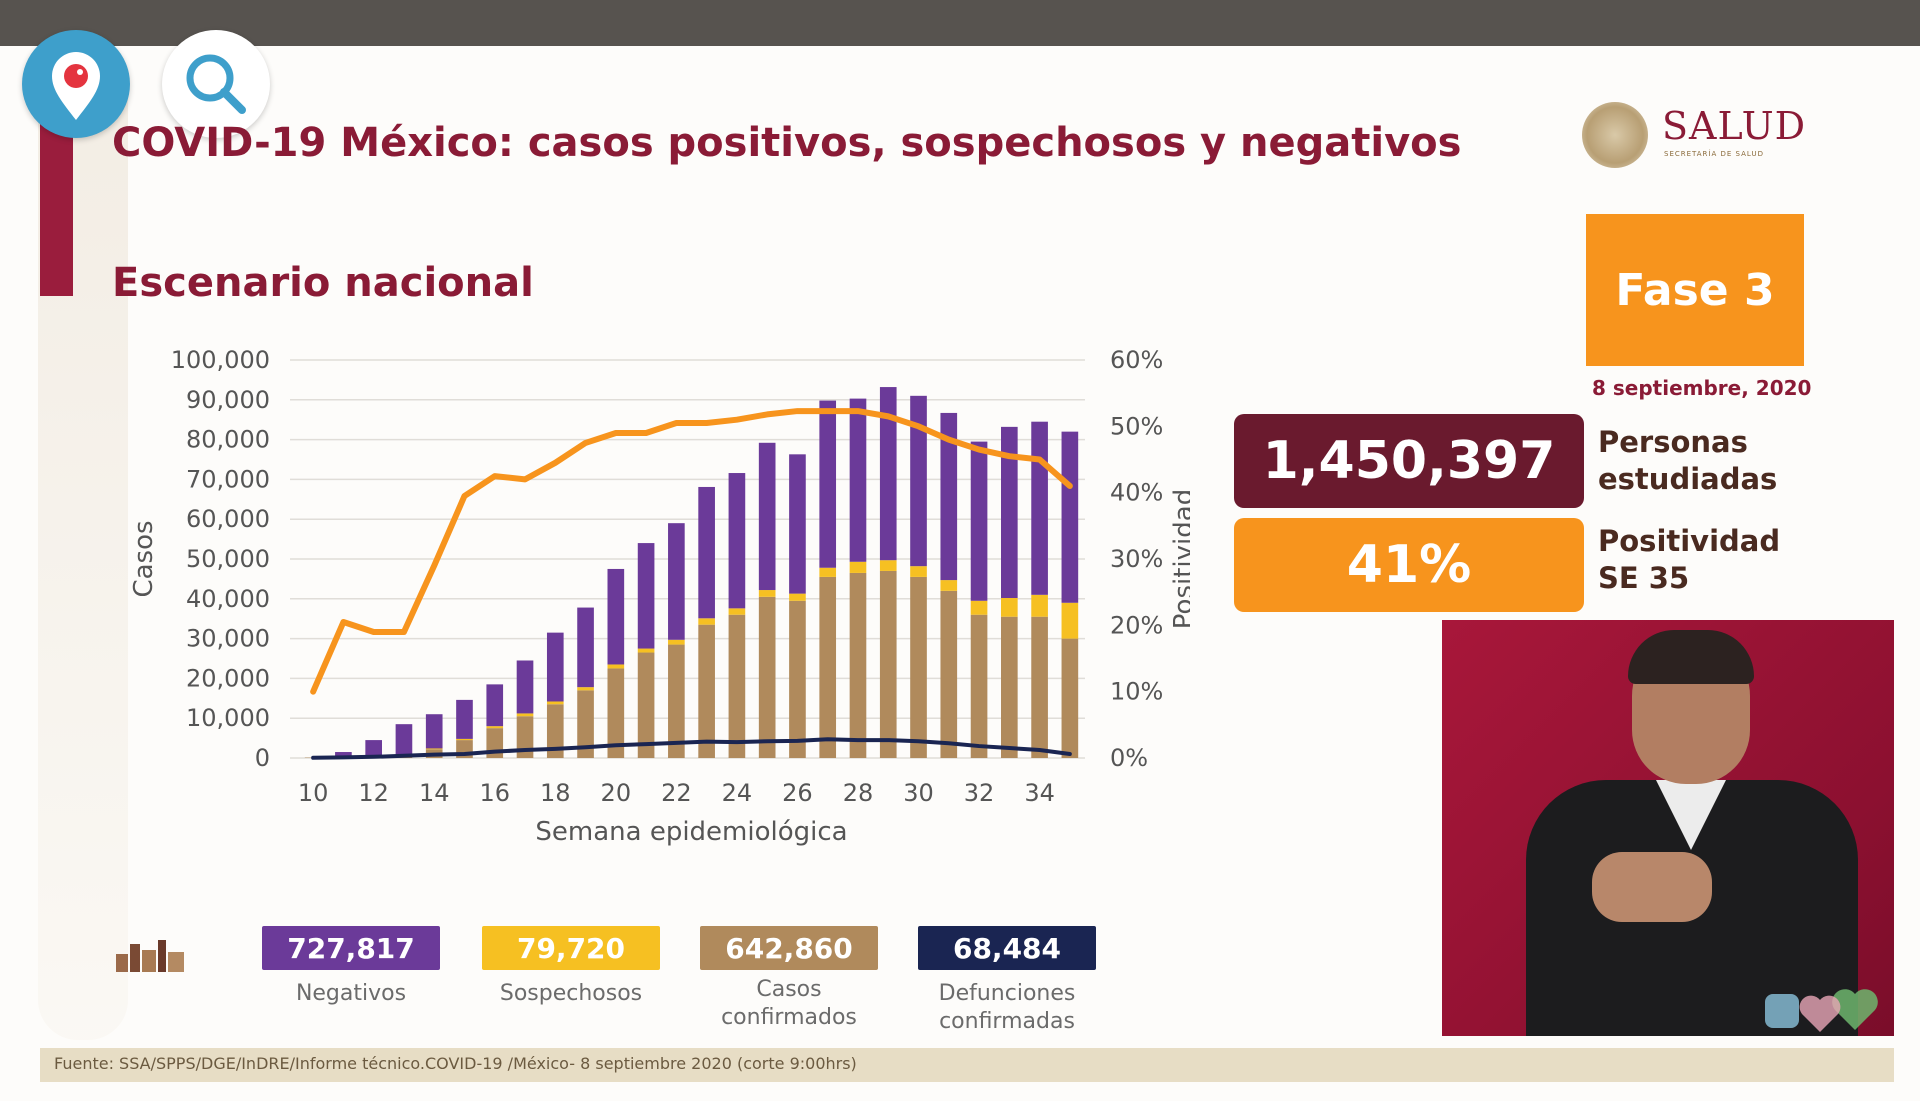  Describe the element at coordinates (616, 793) in the screenshot. I see `x-tick-label: 20` at that location.